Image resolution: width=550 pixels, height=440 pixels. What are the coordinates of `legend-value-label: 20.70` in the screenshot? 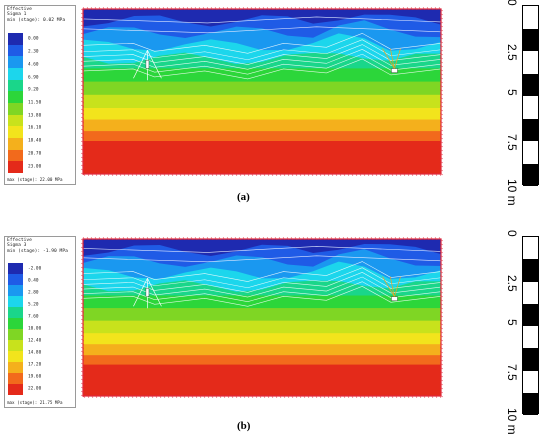 It's located at (35, 154).